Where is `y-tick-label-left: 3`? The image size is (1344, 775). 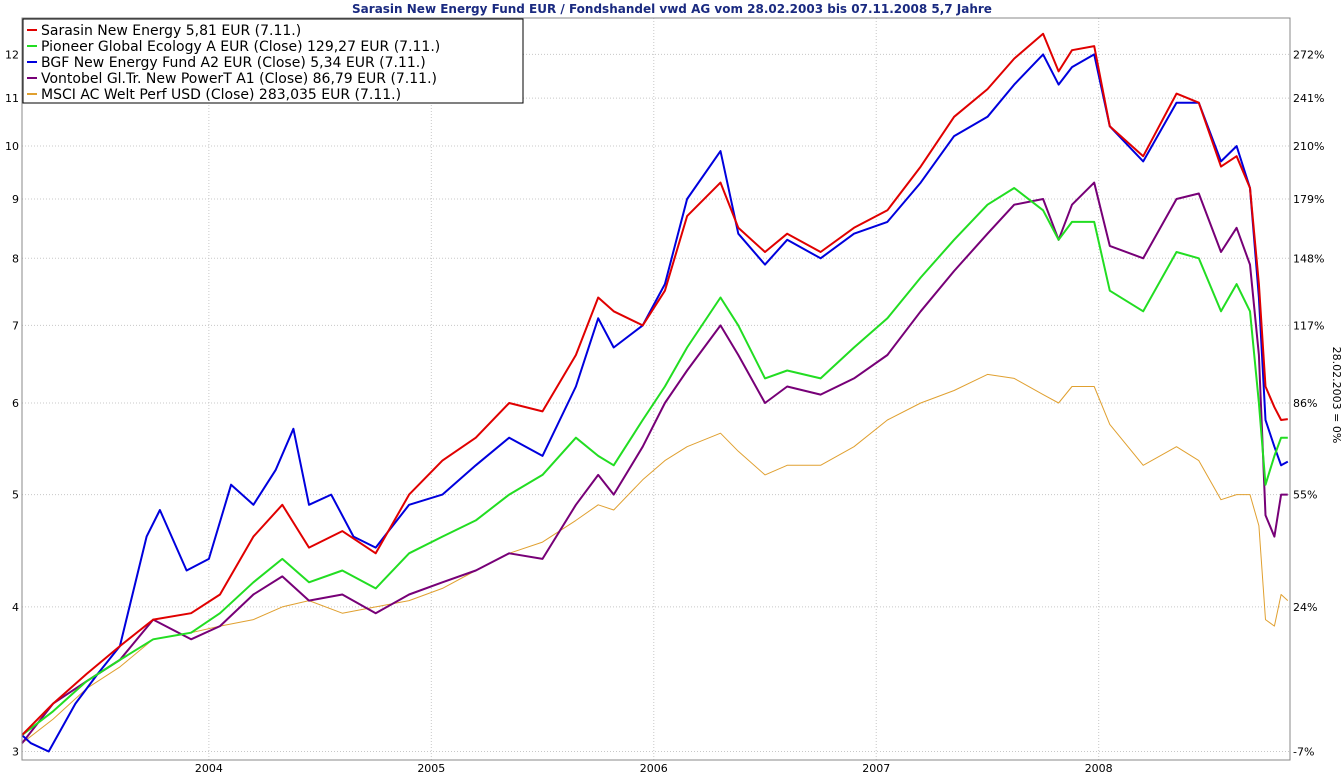
y-tick-label-left: 3 is located at coordinates (15, 752).